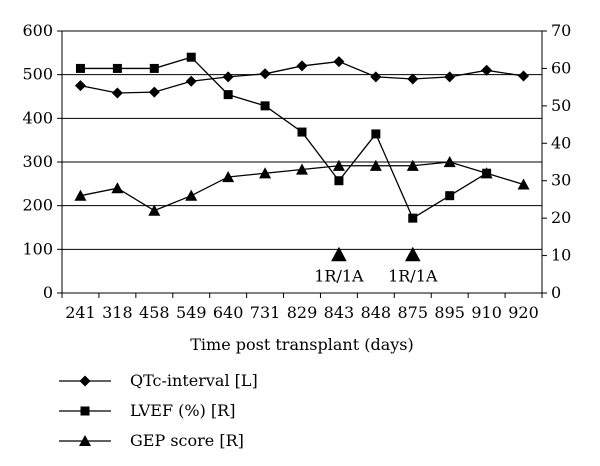 The height and width of the screenshot is (466, 600). I want to click on x-axis-tick-label: 895, so click(449, 312).